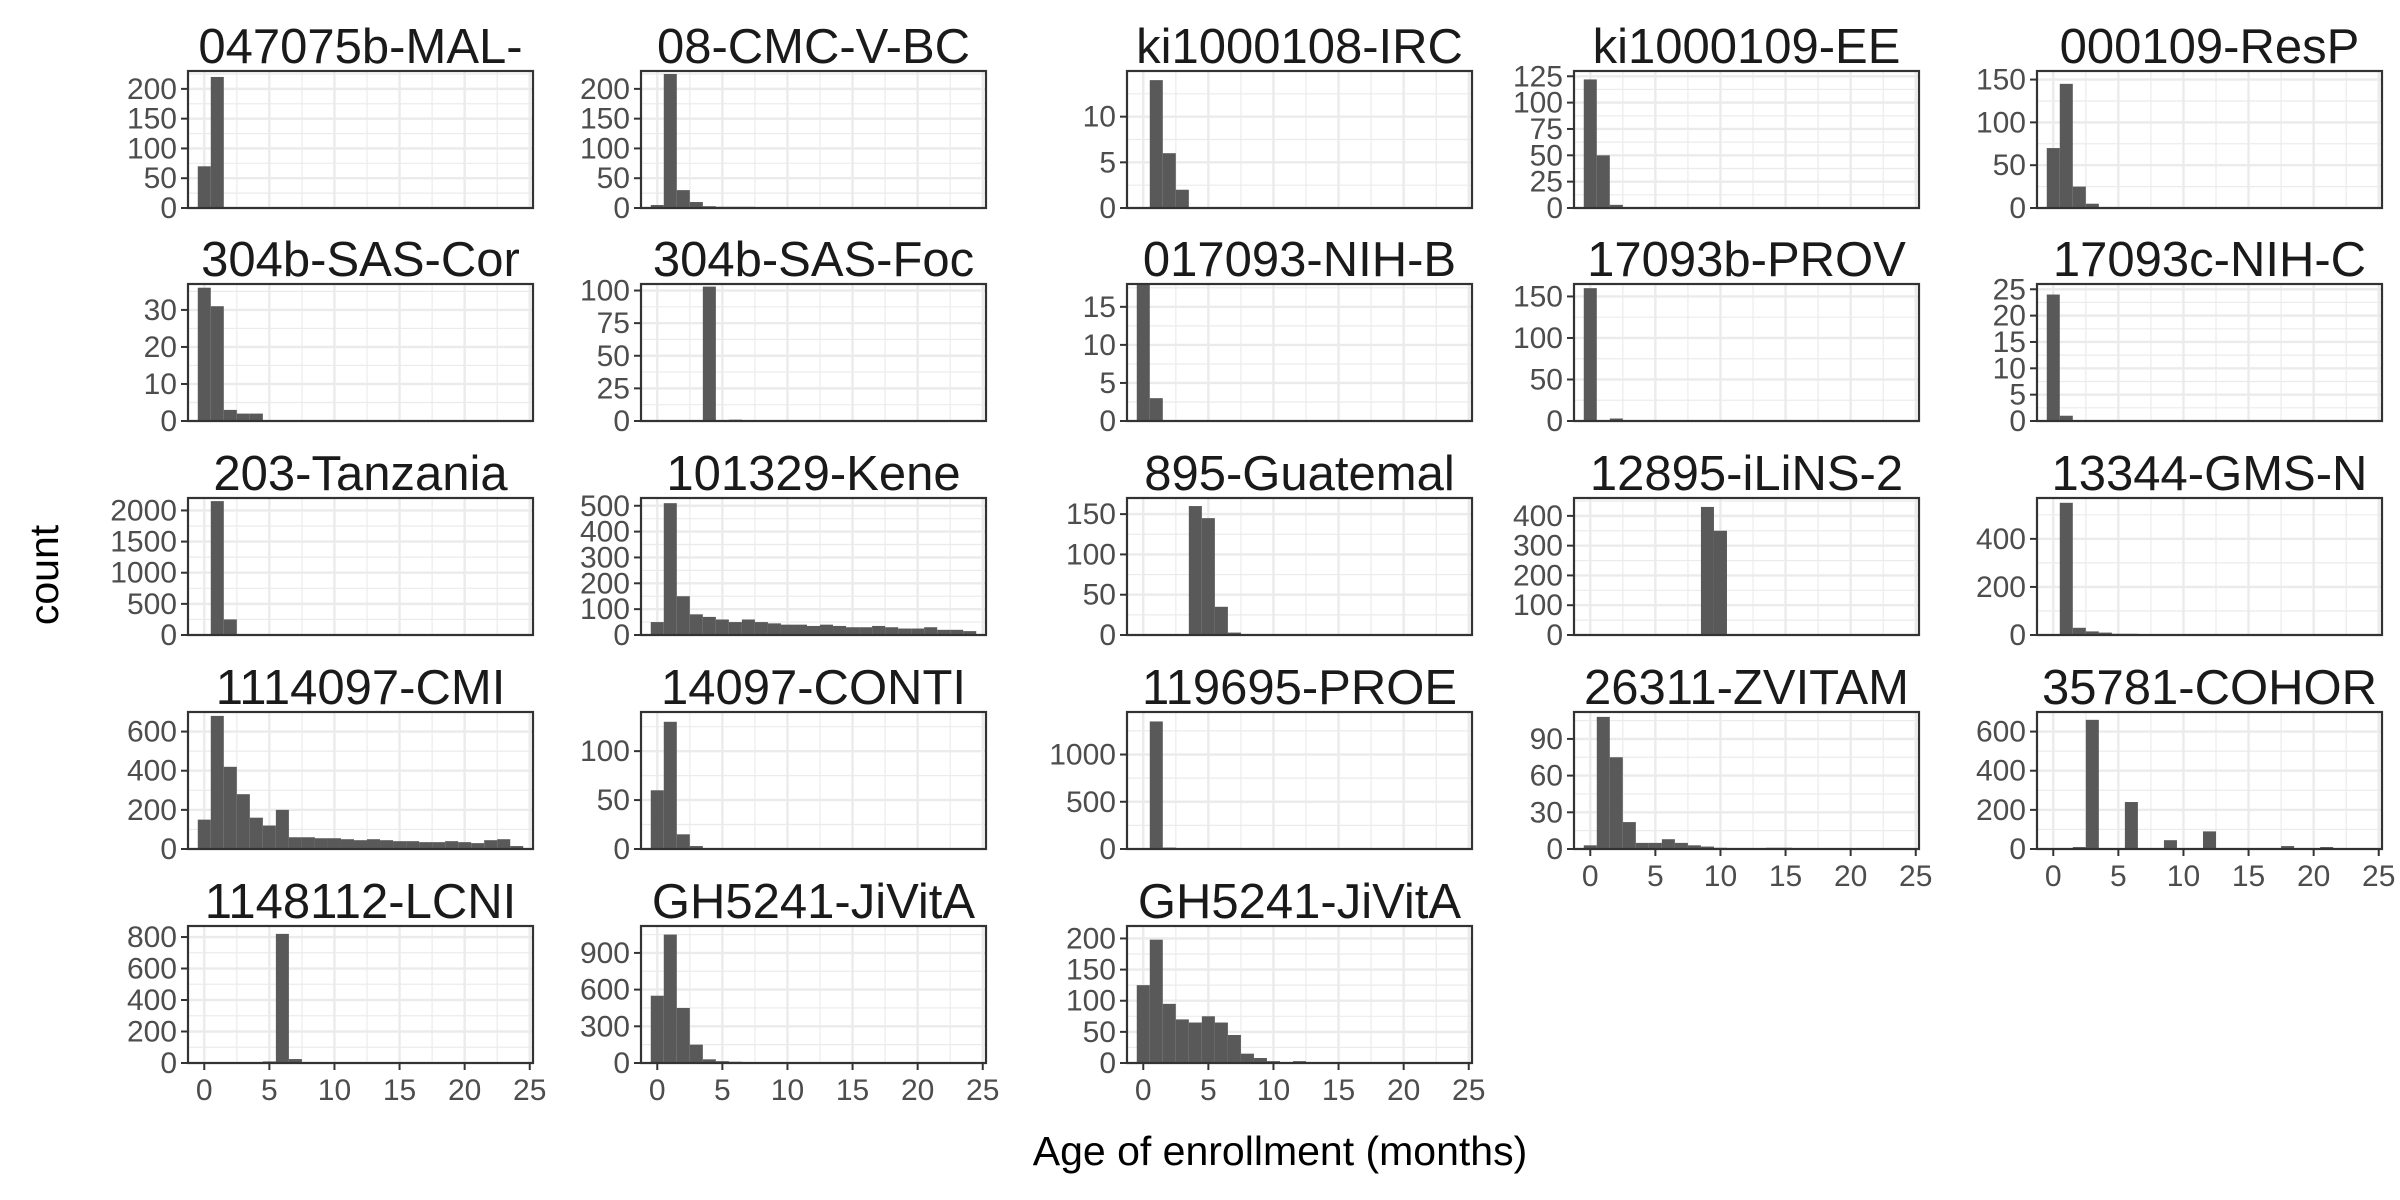 Image resolution: width=2400 pixels, height=1200 pixels. Describe the element at coordinates (2017, 395) in the screenshot. I see `y-tick-label: 5` at that location.